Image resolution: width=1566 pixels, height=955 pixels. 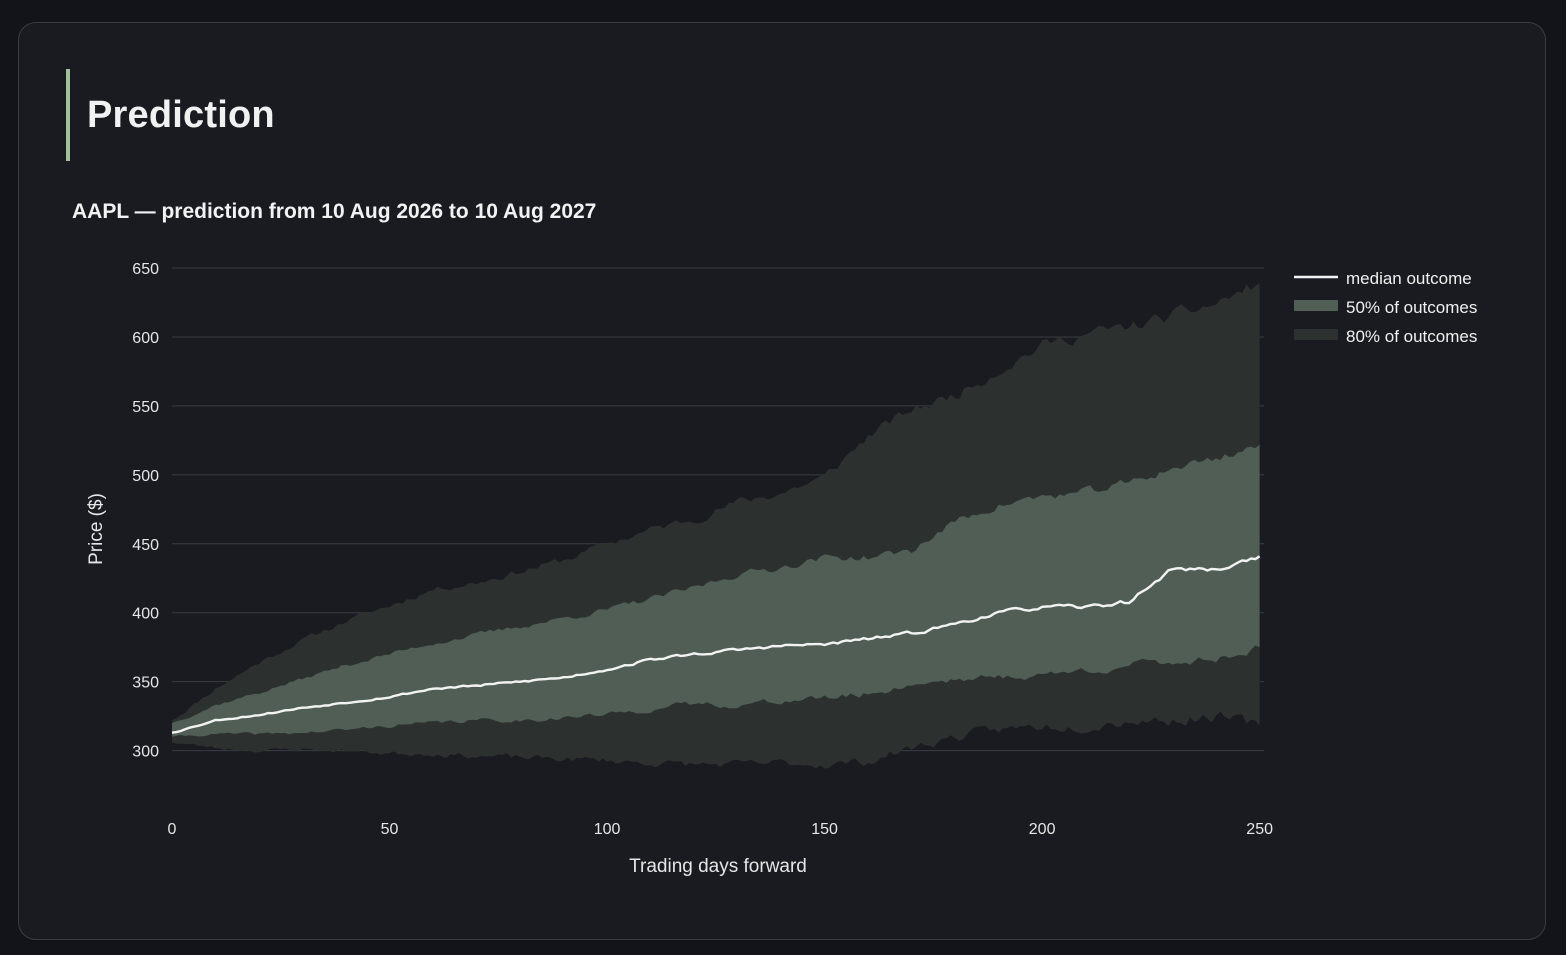 What do you see at coordinates (390, 829) in the screenshot?
I see `x-tick-label: 50` at bounding box center [390, 829].